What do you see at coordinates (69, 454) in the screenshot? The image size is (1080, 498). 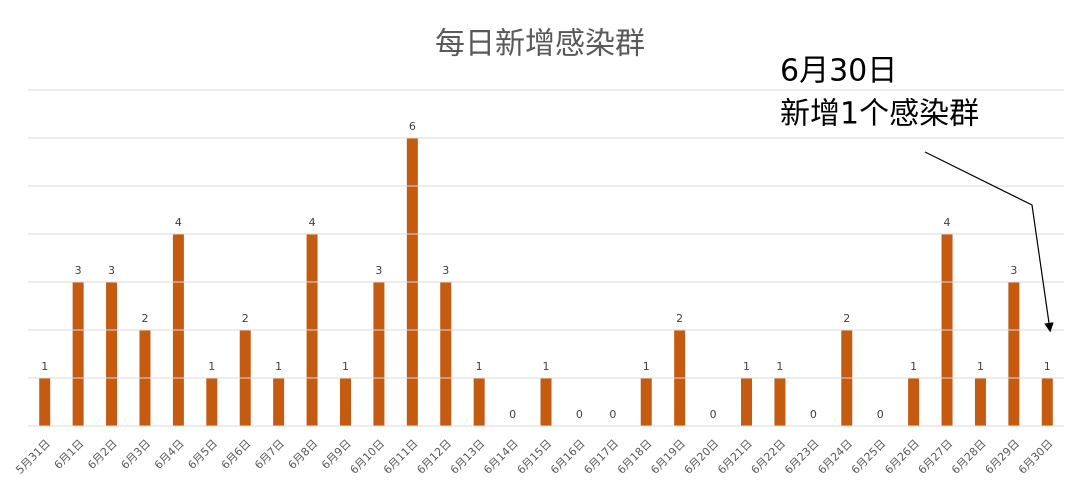 I see `x-tick-label: 6月1日` at bounding box center [69, 454].